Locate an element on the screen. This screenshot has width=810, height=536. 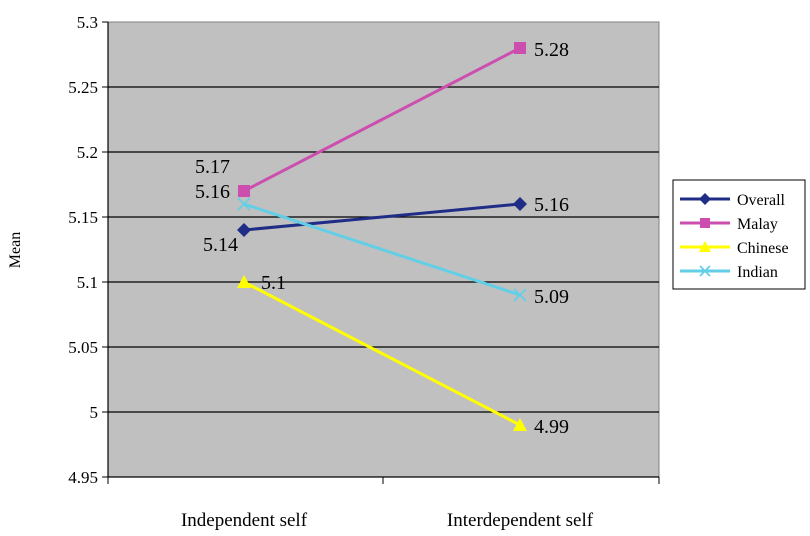
data-label: 5.09 is located at coordinates (551, 297).